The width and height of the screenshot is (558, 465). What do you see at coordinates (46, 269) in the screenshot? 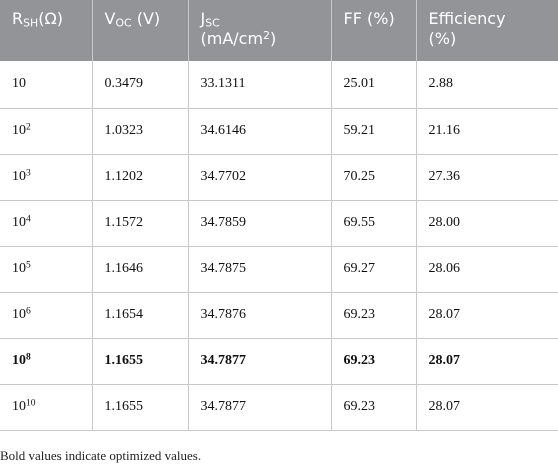
I see `cell-rsh: 105` at bounding box center [46, 269].